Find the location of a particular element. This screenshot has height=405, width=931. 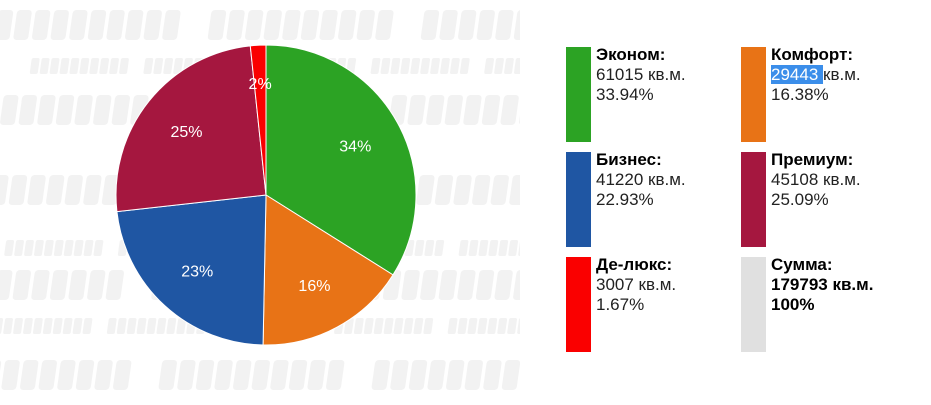

legend-label: Эконом: is located at coordinates (631, 54).